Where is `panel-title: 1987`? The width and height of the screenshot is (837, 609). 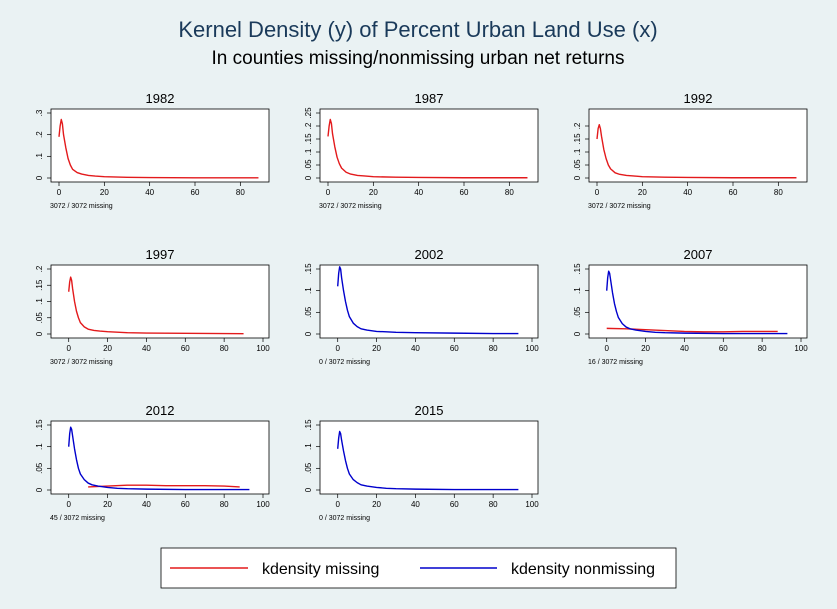 panel-title: 1987 is located at coordinates (429, 98).